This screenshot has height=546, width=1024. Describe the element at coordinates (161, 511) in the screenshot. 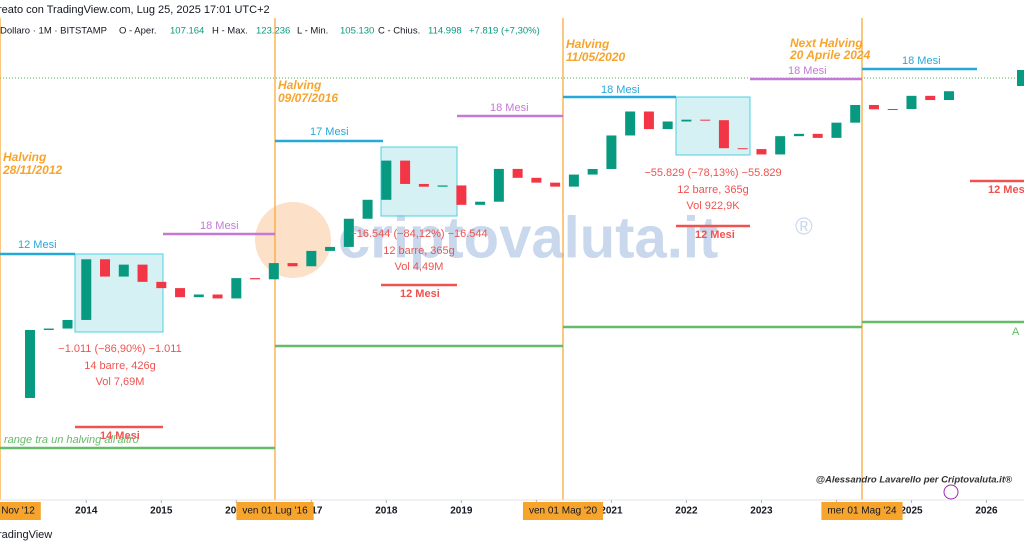

I see `x-tick-label: 2015` at that location.